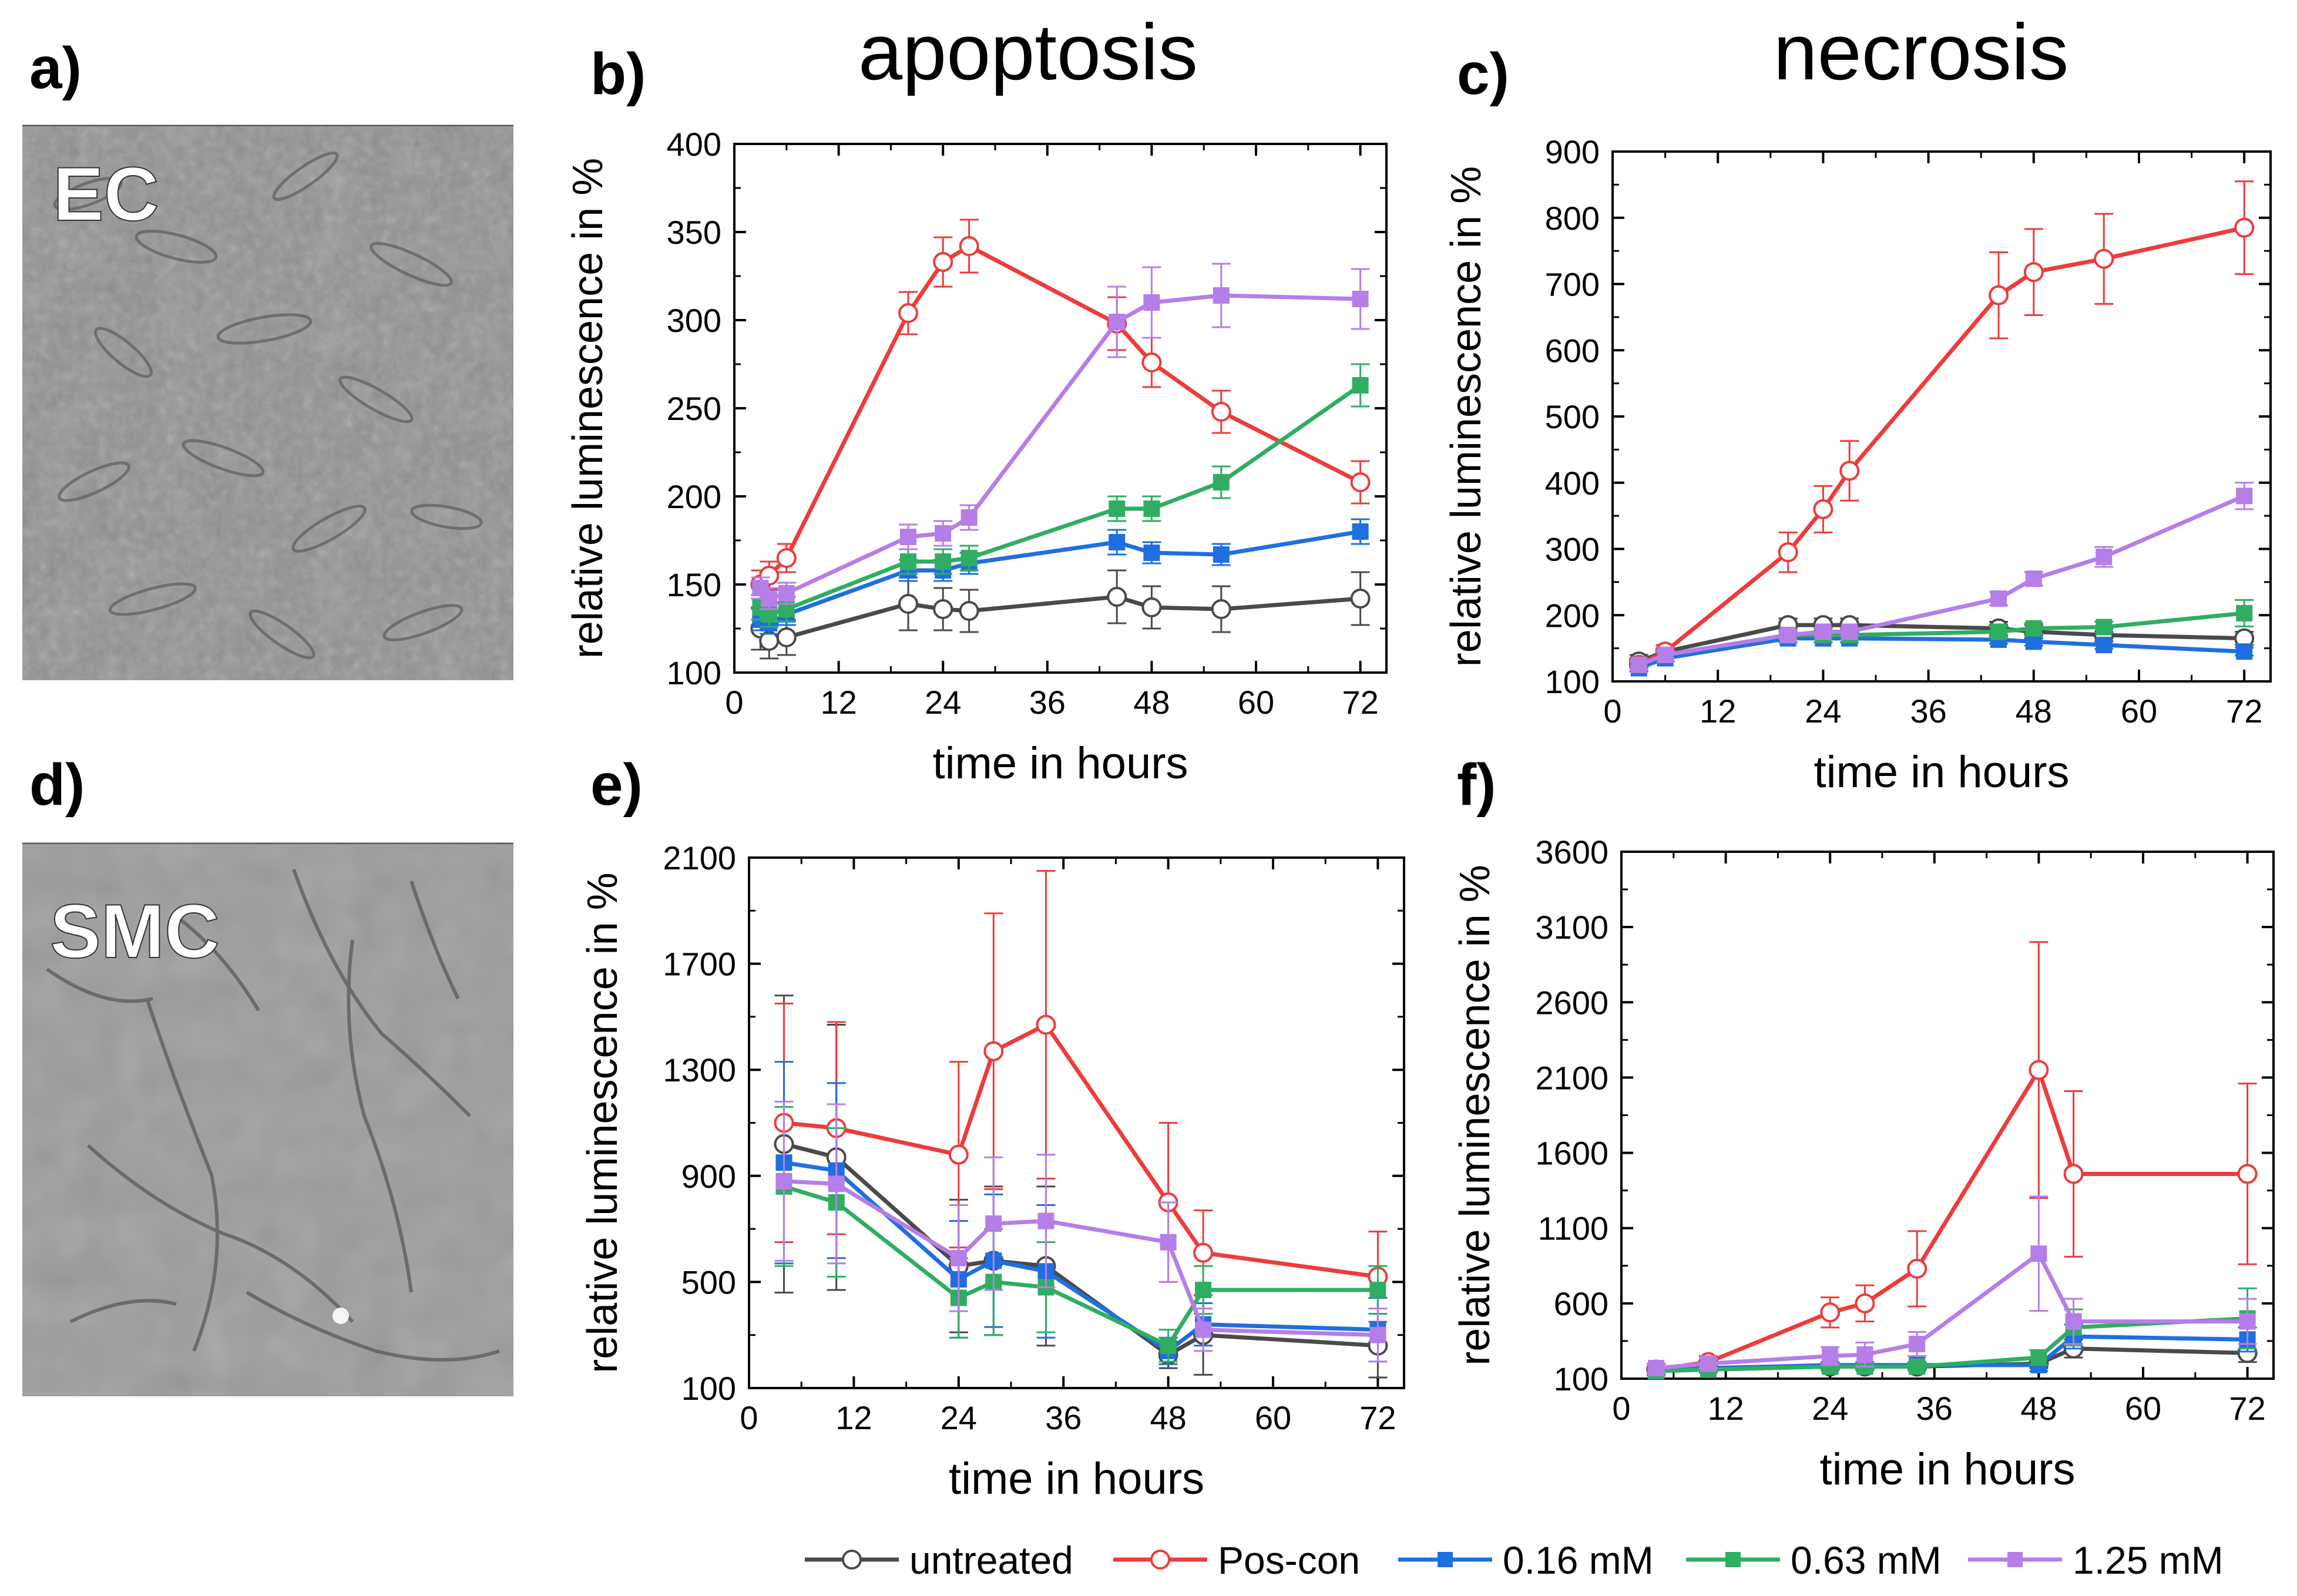 The height and width of the screenshot is (1596, 2297). Describe the element at coordinates (616, 785) in the screenshot. I see `panel-letter-e: e)` at that location.